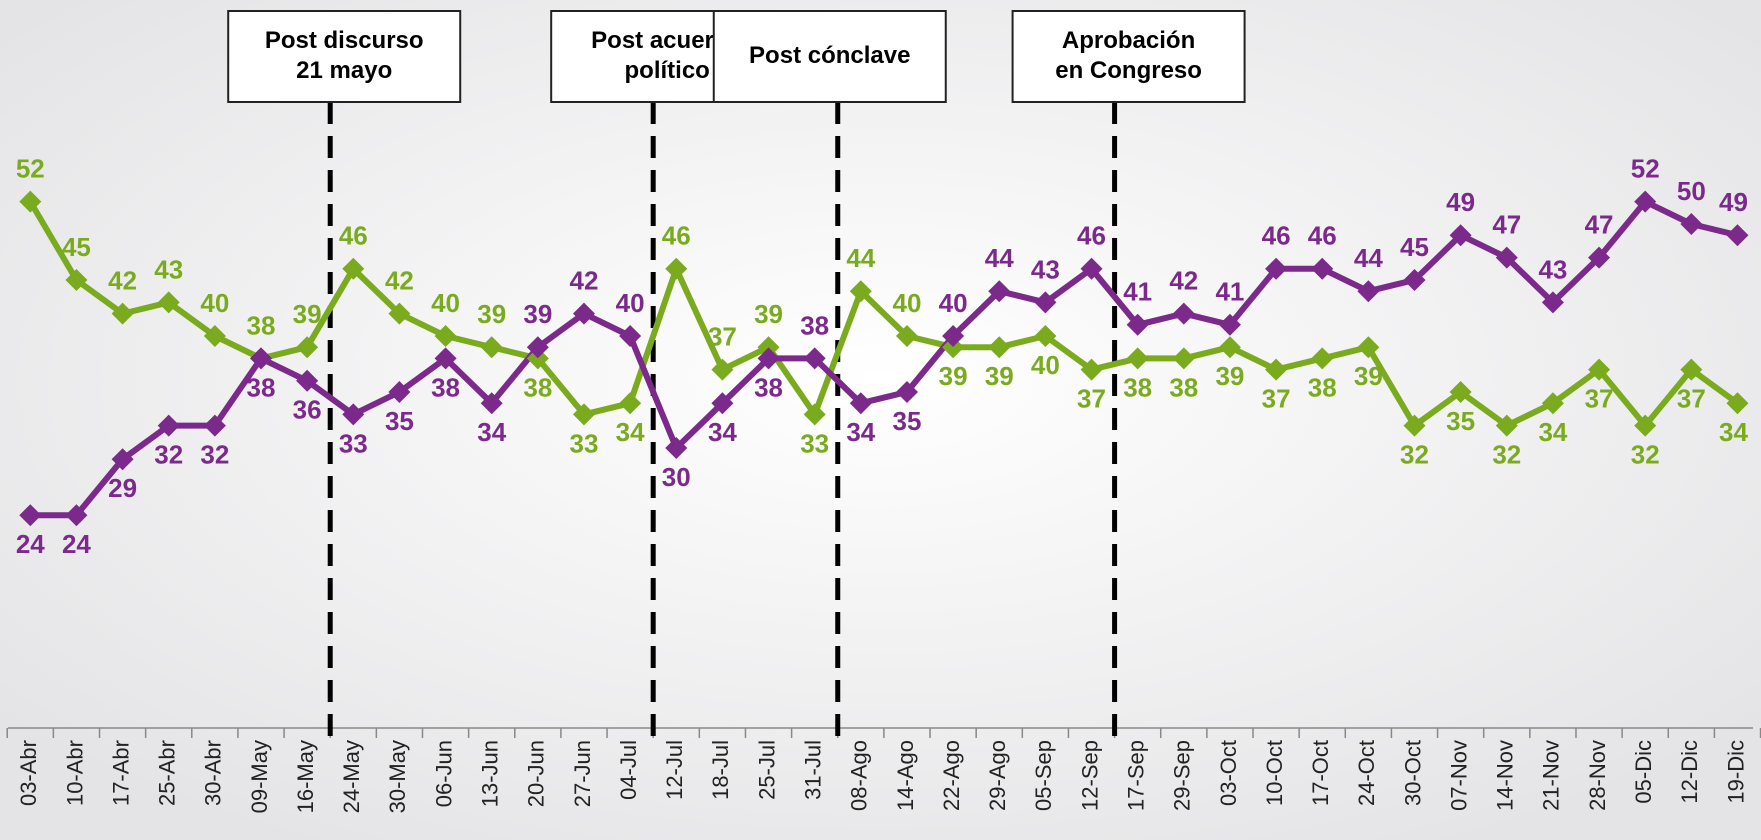 The width and height of the screenshot is (1761, 840). Describe the element at coordinates (443, 773) in the screenshot. I see `x-tick-label: 06-Jun` at that location.